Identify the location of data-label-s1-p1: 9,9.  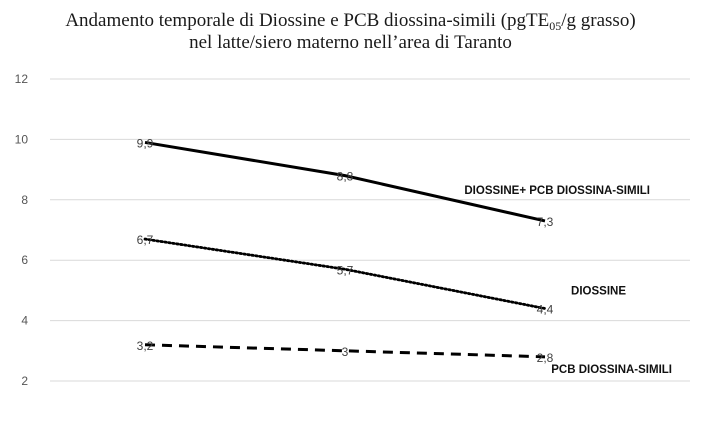
(145, 143).